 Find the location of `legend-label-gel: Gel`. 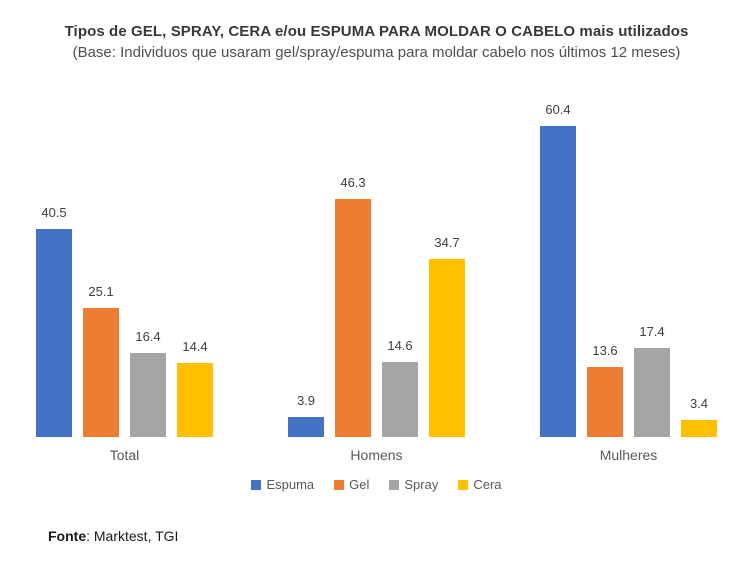

legend-label-gel: Gel is located at coordinates (359, 485).